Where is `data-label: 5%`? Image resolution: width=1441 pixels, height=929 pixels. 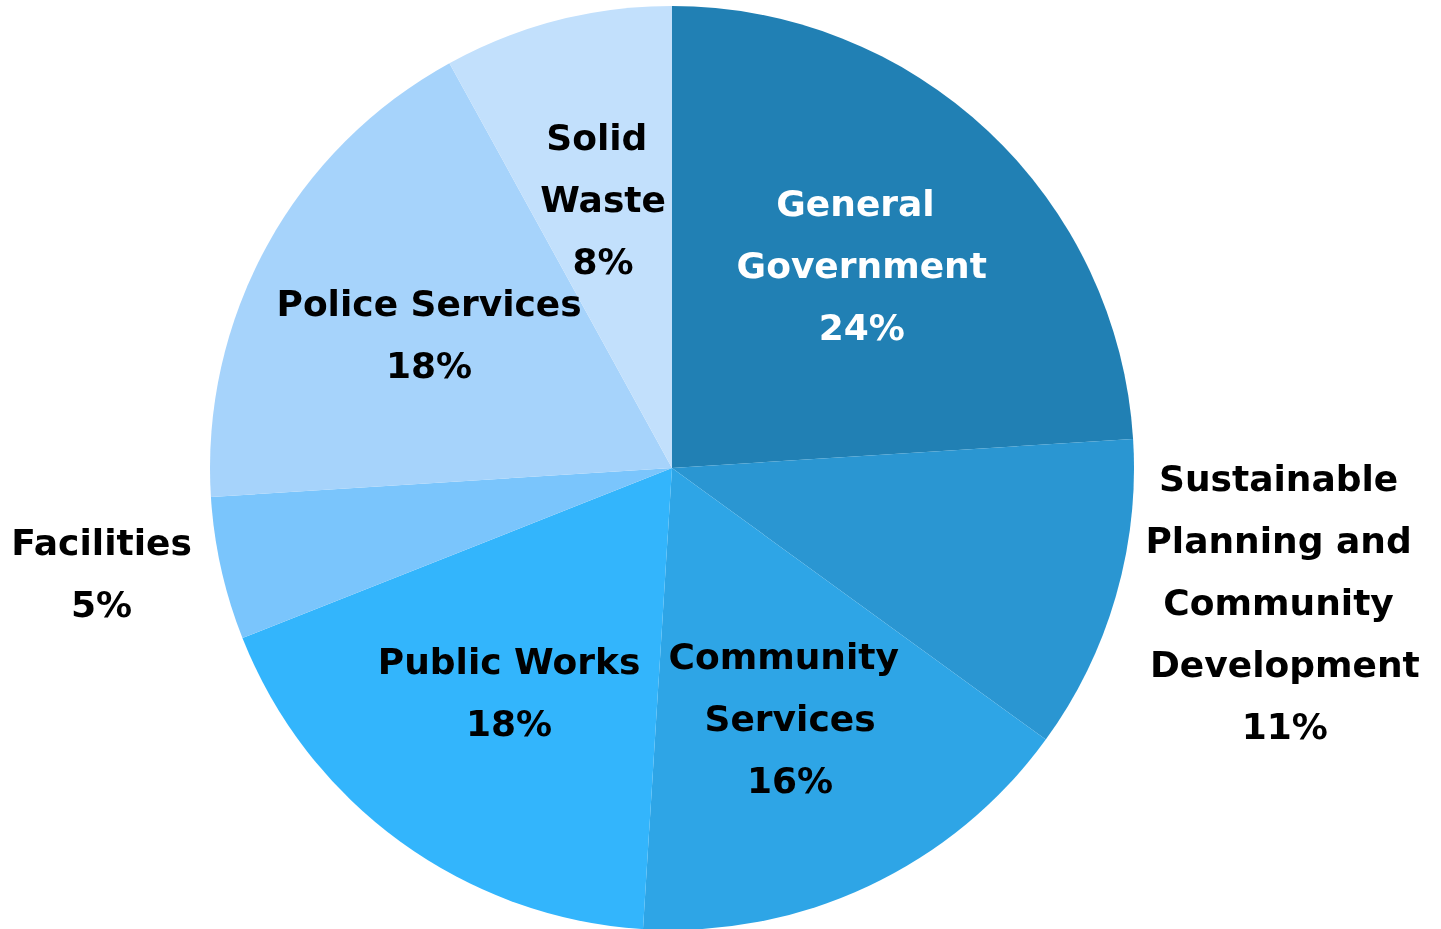 data-label: 5% is located at coordinates (102, 604).